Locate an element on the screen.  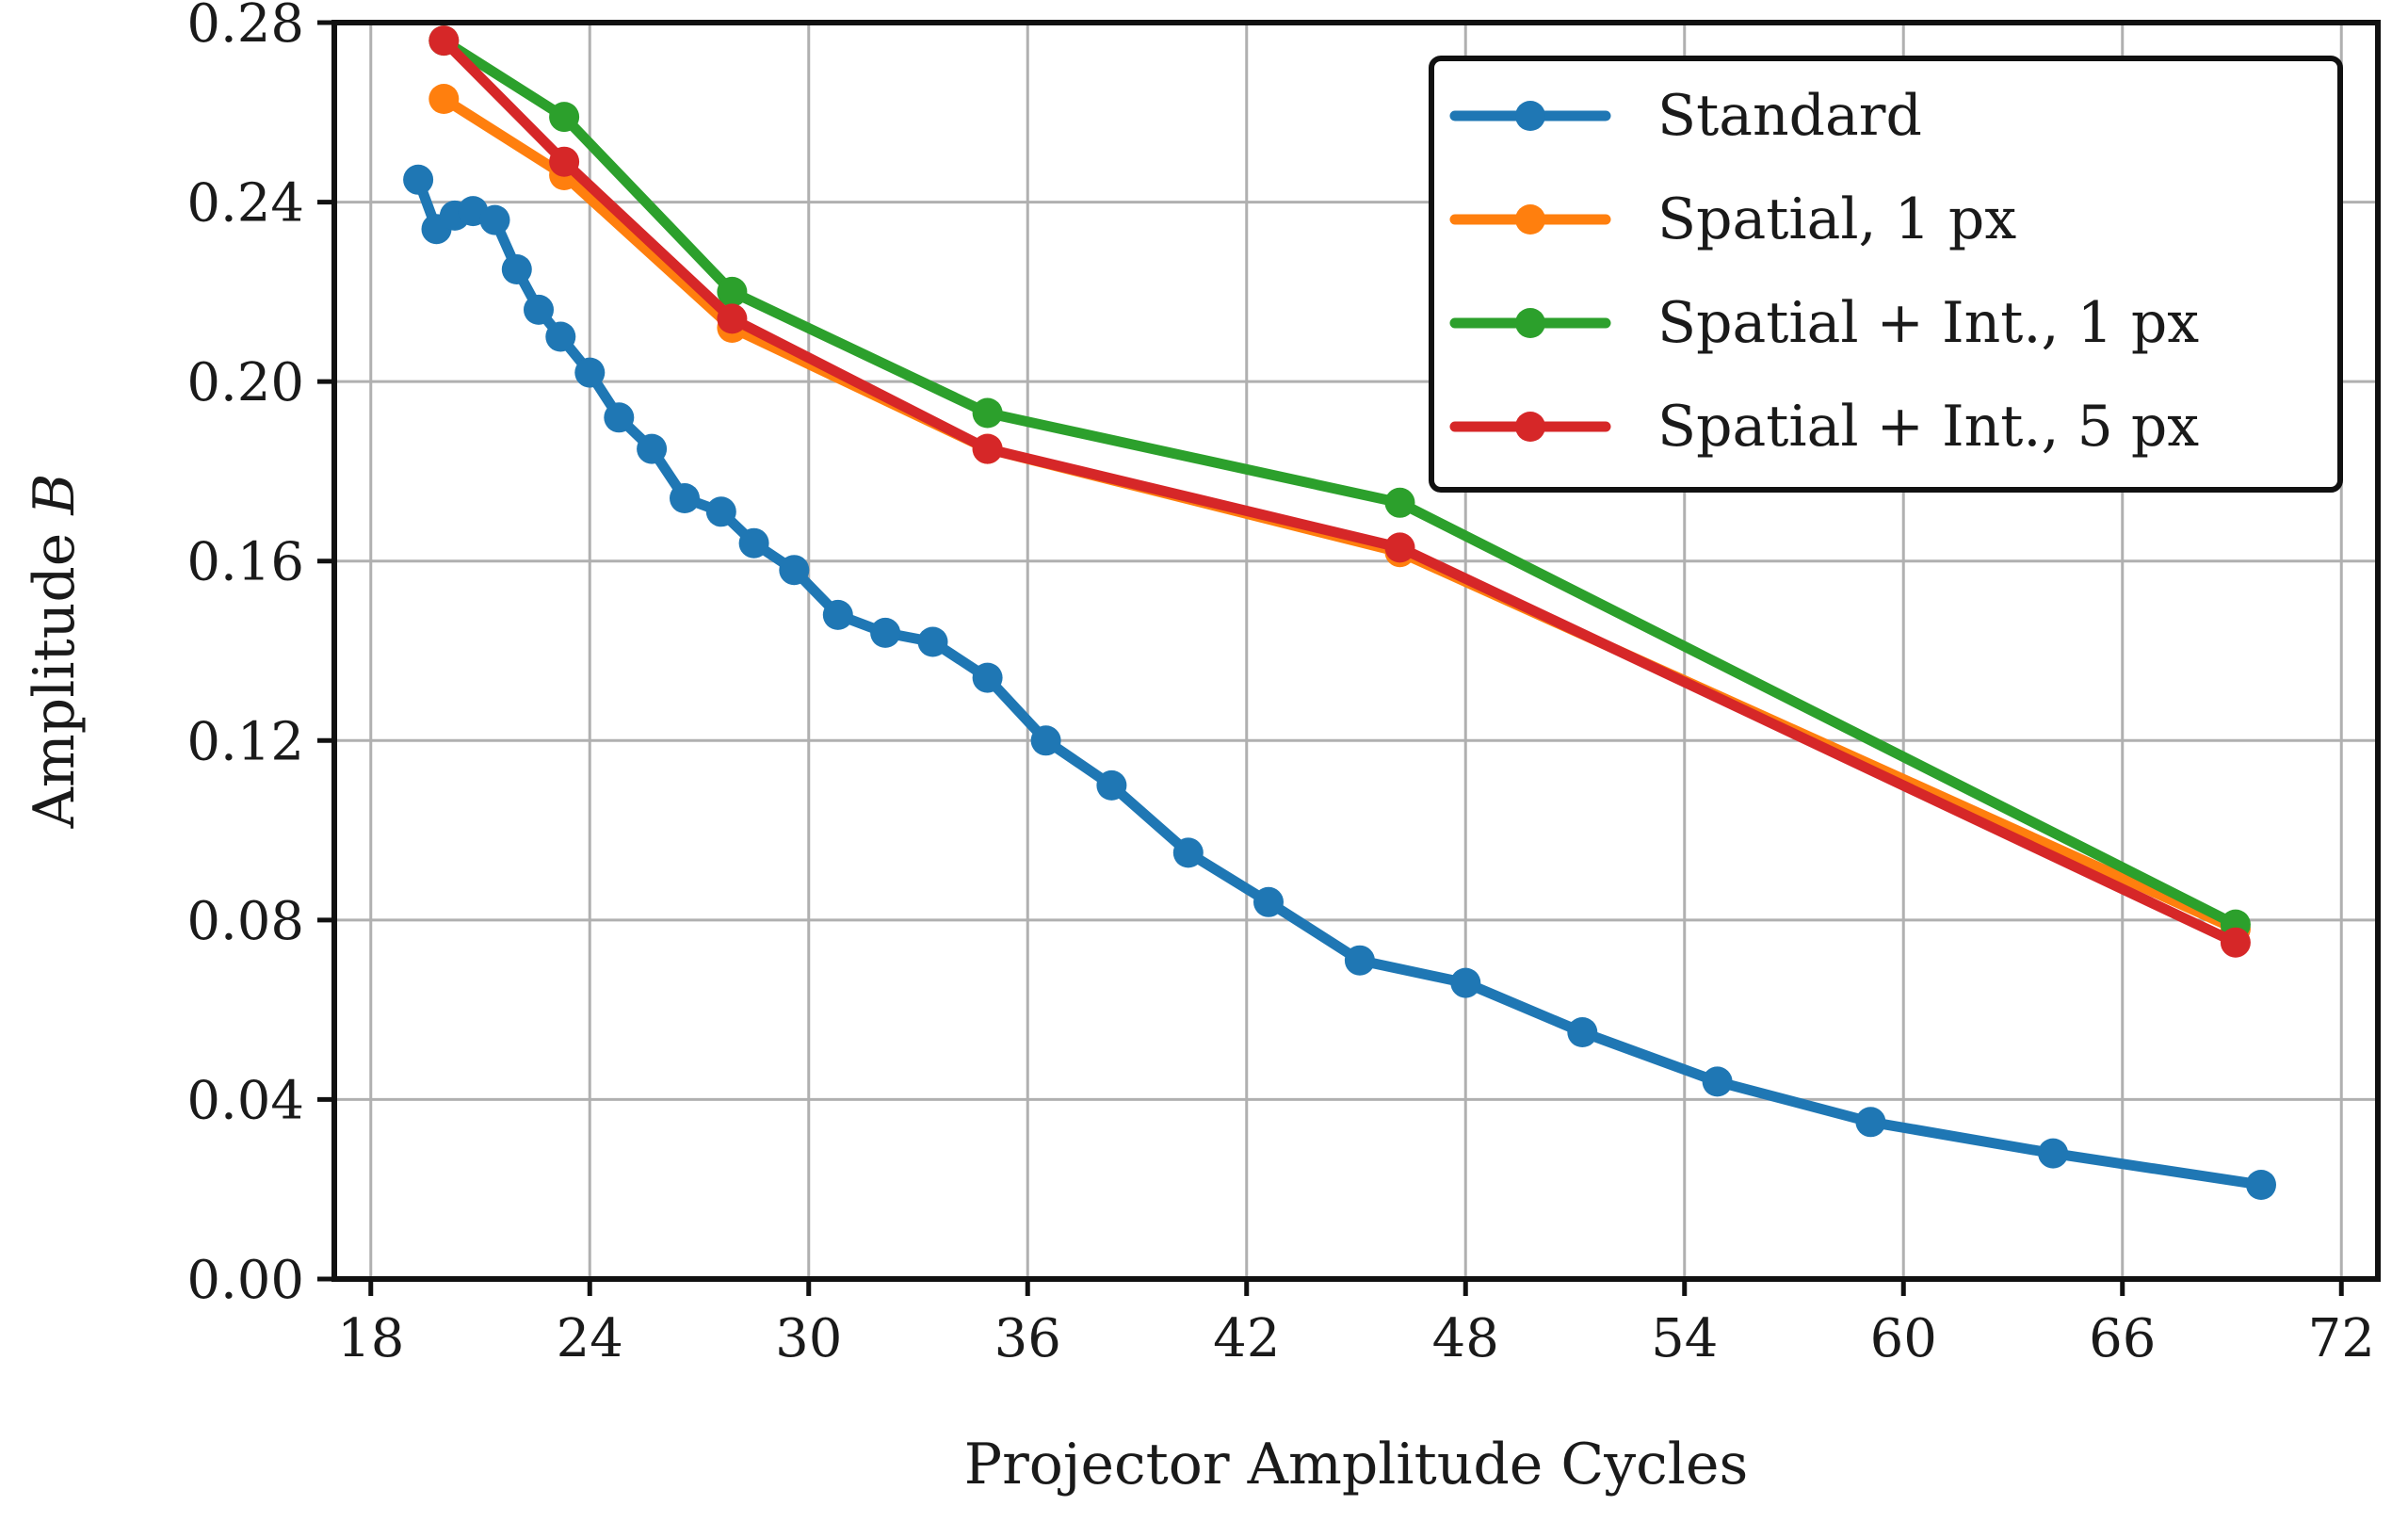
y-tick-label: 0.08 is located at coordinates (245, 921).